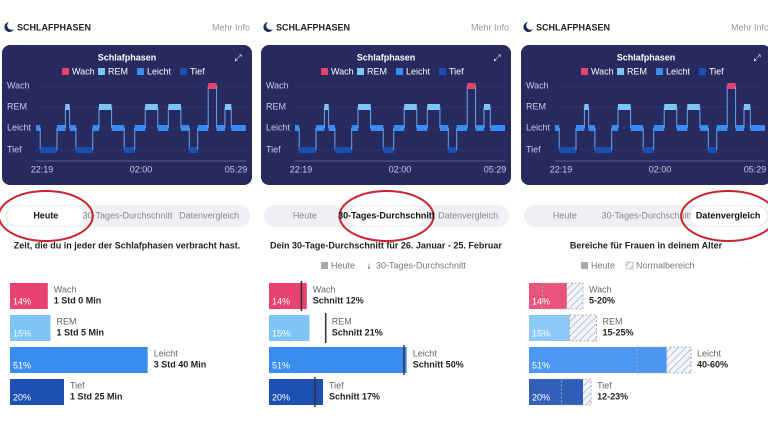 The width and height of the screenshot is (768, 432). I want to click on level-label: Tief, so click(273, 149).